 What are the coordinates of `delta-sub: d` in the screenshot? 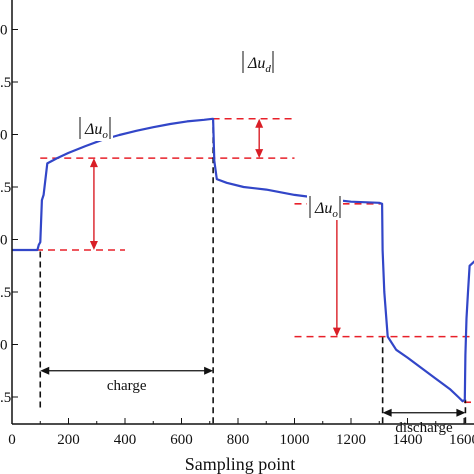 It's located at (268, 69).